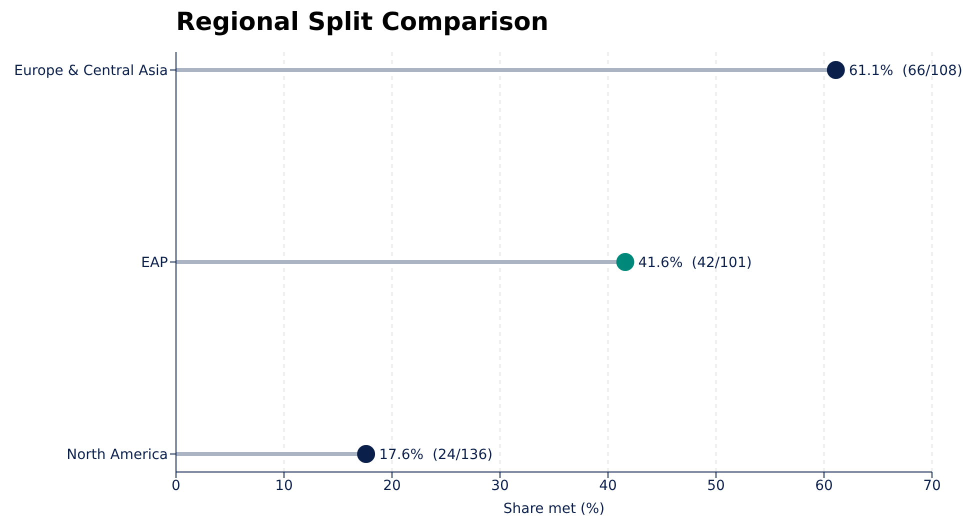  Describe the element at coordinates (176, 486) in the screenshot. I see `x-tick-label: 0` at that location.